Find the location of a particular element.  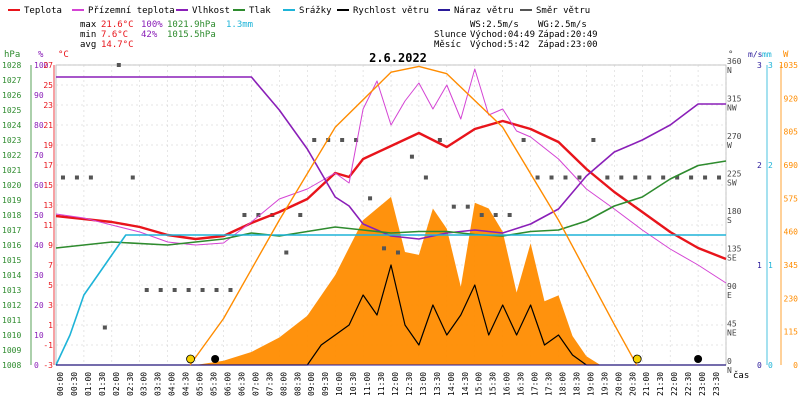

temperature-tick: 1 is located at coordinates (50, 325).